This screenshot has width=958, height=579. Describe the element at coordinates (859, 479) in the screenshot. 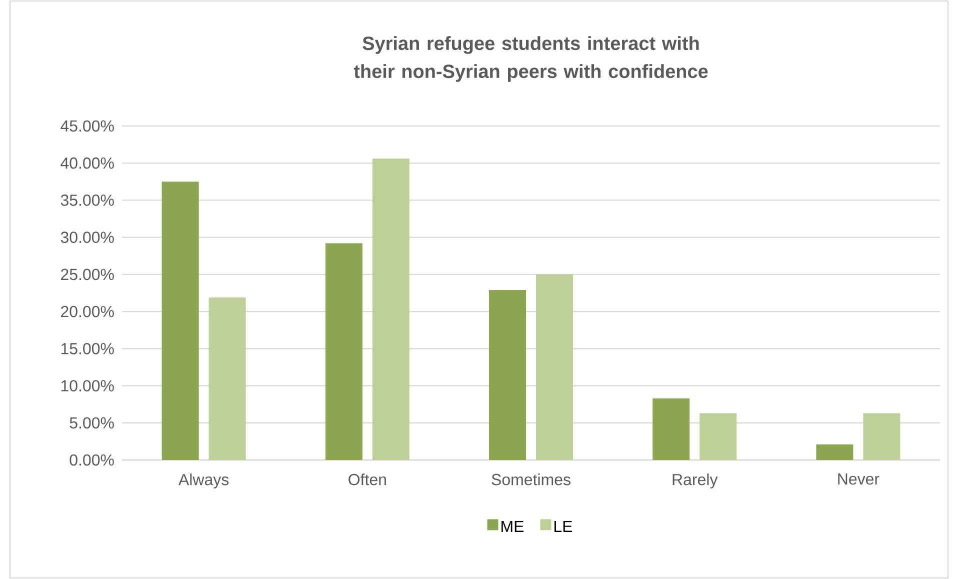

I see `x-tick-label: Never` at that location.